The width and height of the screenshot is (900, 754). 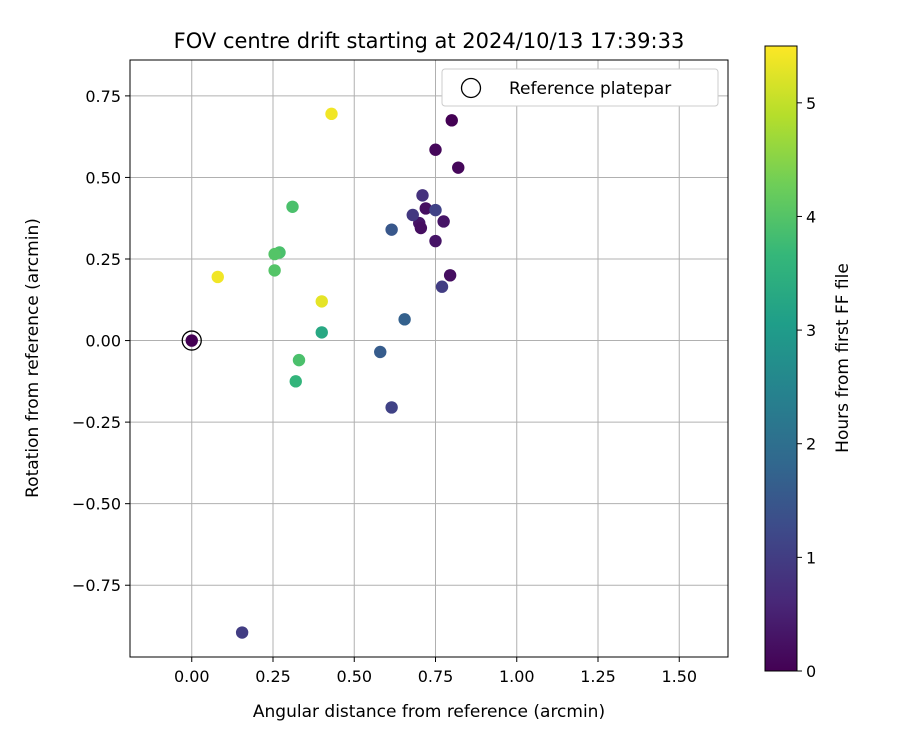 I want to click on x-axis-ticks: 0.00 0.25 0.50 0.75 1.00 1.25 1.50, so click(x=435, y=671).